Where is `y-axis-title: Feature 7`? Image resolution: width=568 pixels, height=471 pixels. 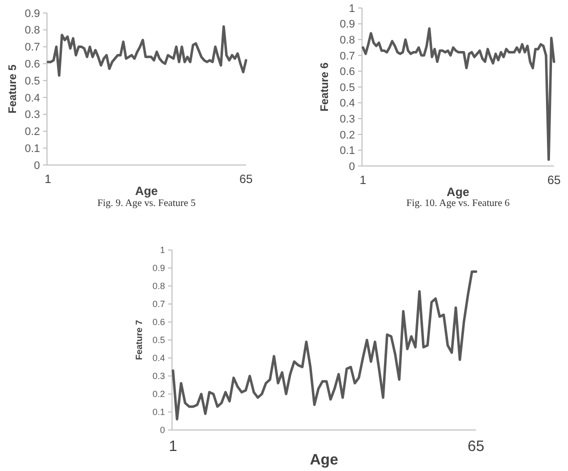
y-axis-title: Feature 7 is located at coordinates (139, 340).